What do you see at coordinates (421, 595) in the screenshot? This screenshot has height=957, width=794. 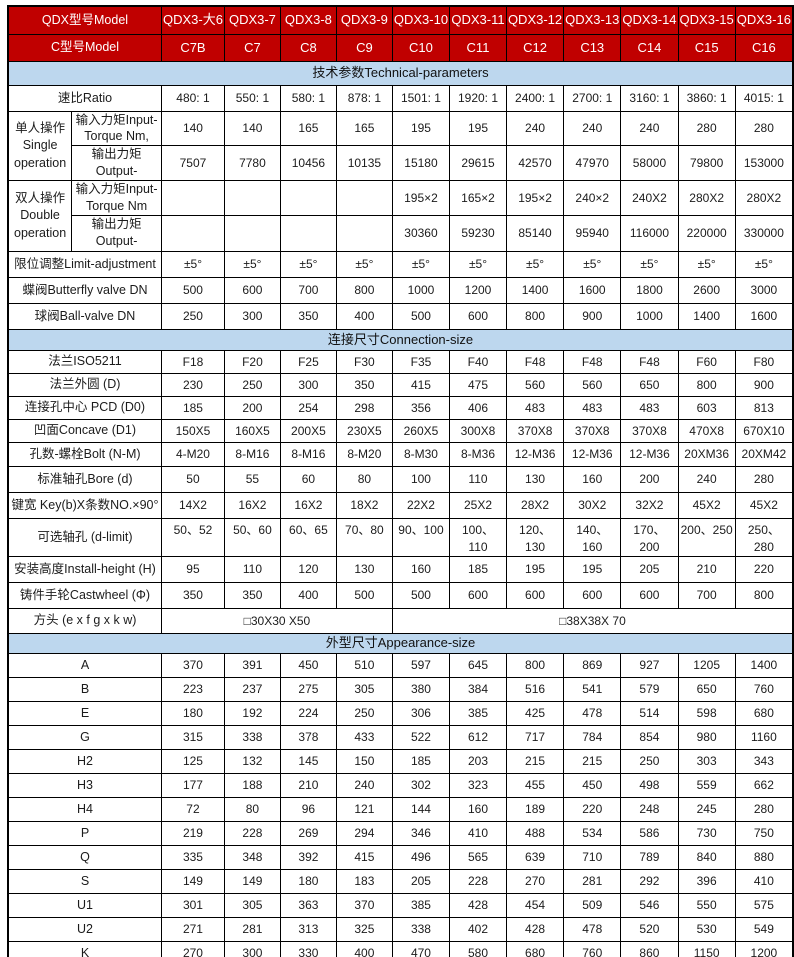 I see `value-cell: 500` at bounding box center [421, 595].